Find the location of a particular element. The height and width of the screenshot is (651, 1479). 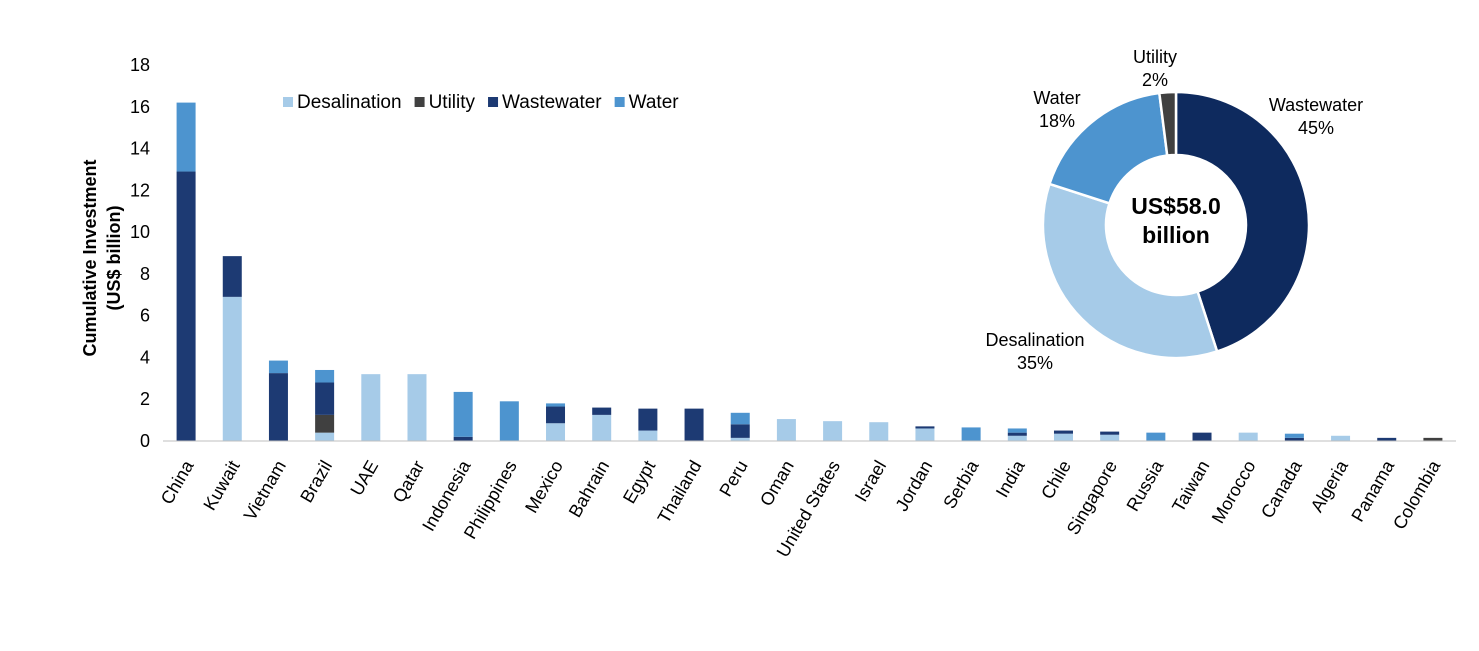

bar-brazil-wastewater is located at coordinates (325, 398).